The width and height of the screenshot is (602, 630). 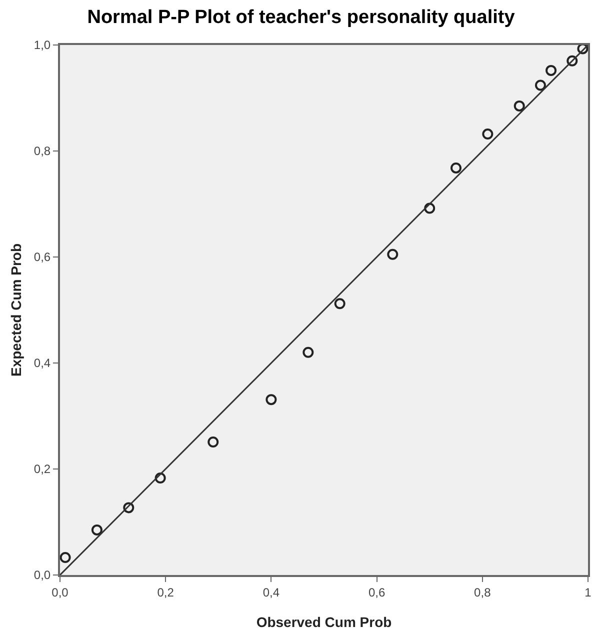 I want to click on x-tick-label: 0,2, so click(x=165, y=592).